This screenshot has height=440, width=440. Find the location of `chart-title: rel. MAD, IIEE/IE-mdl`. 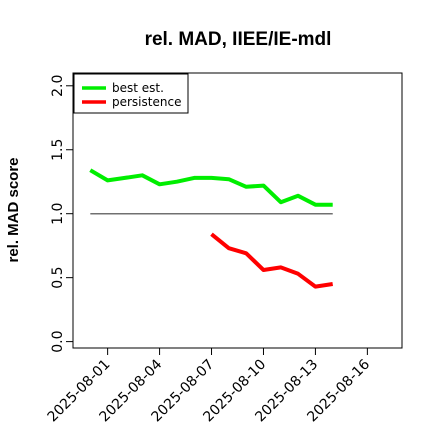

chart-title: rel. MAD, IIEE/IE-mdl is located at coordinates (238, 39).